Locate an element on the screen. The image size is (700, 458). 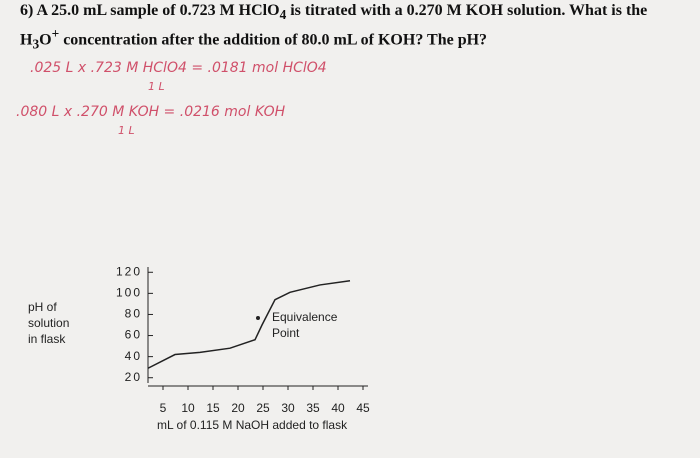
x-tick-label: 5 is located at coordinates (163, 408).